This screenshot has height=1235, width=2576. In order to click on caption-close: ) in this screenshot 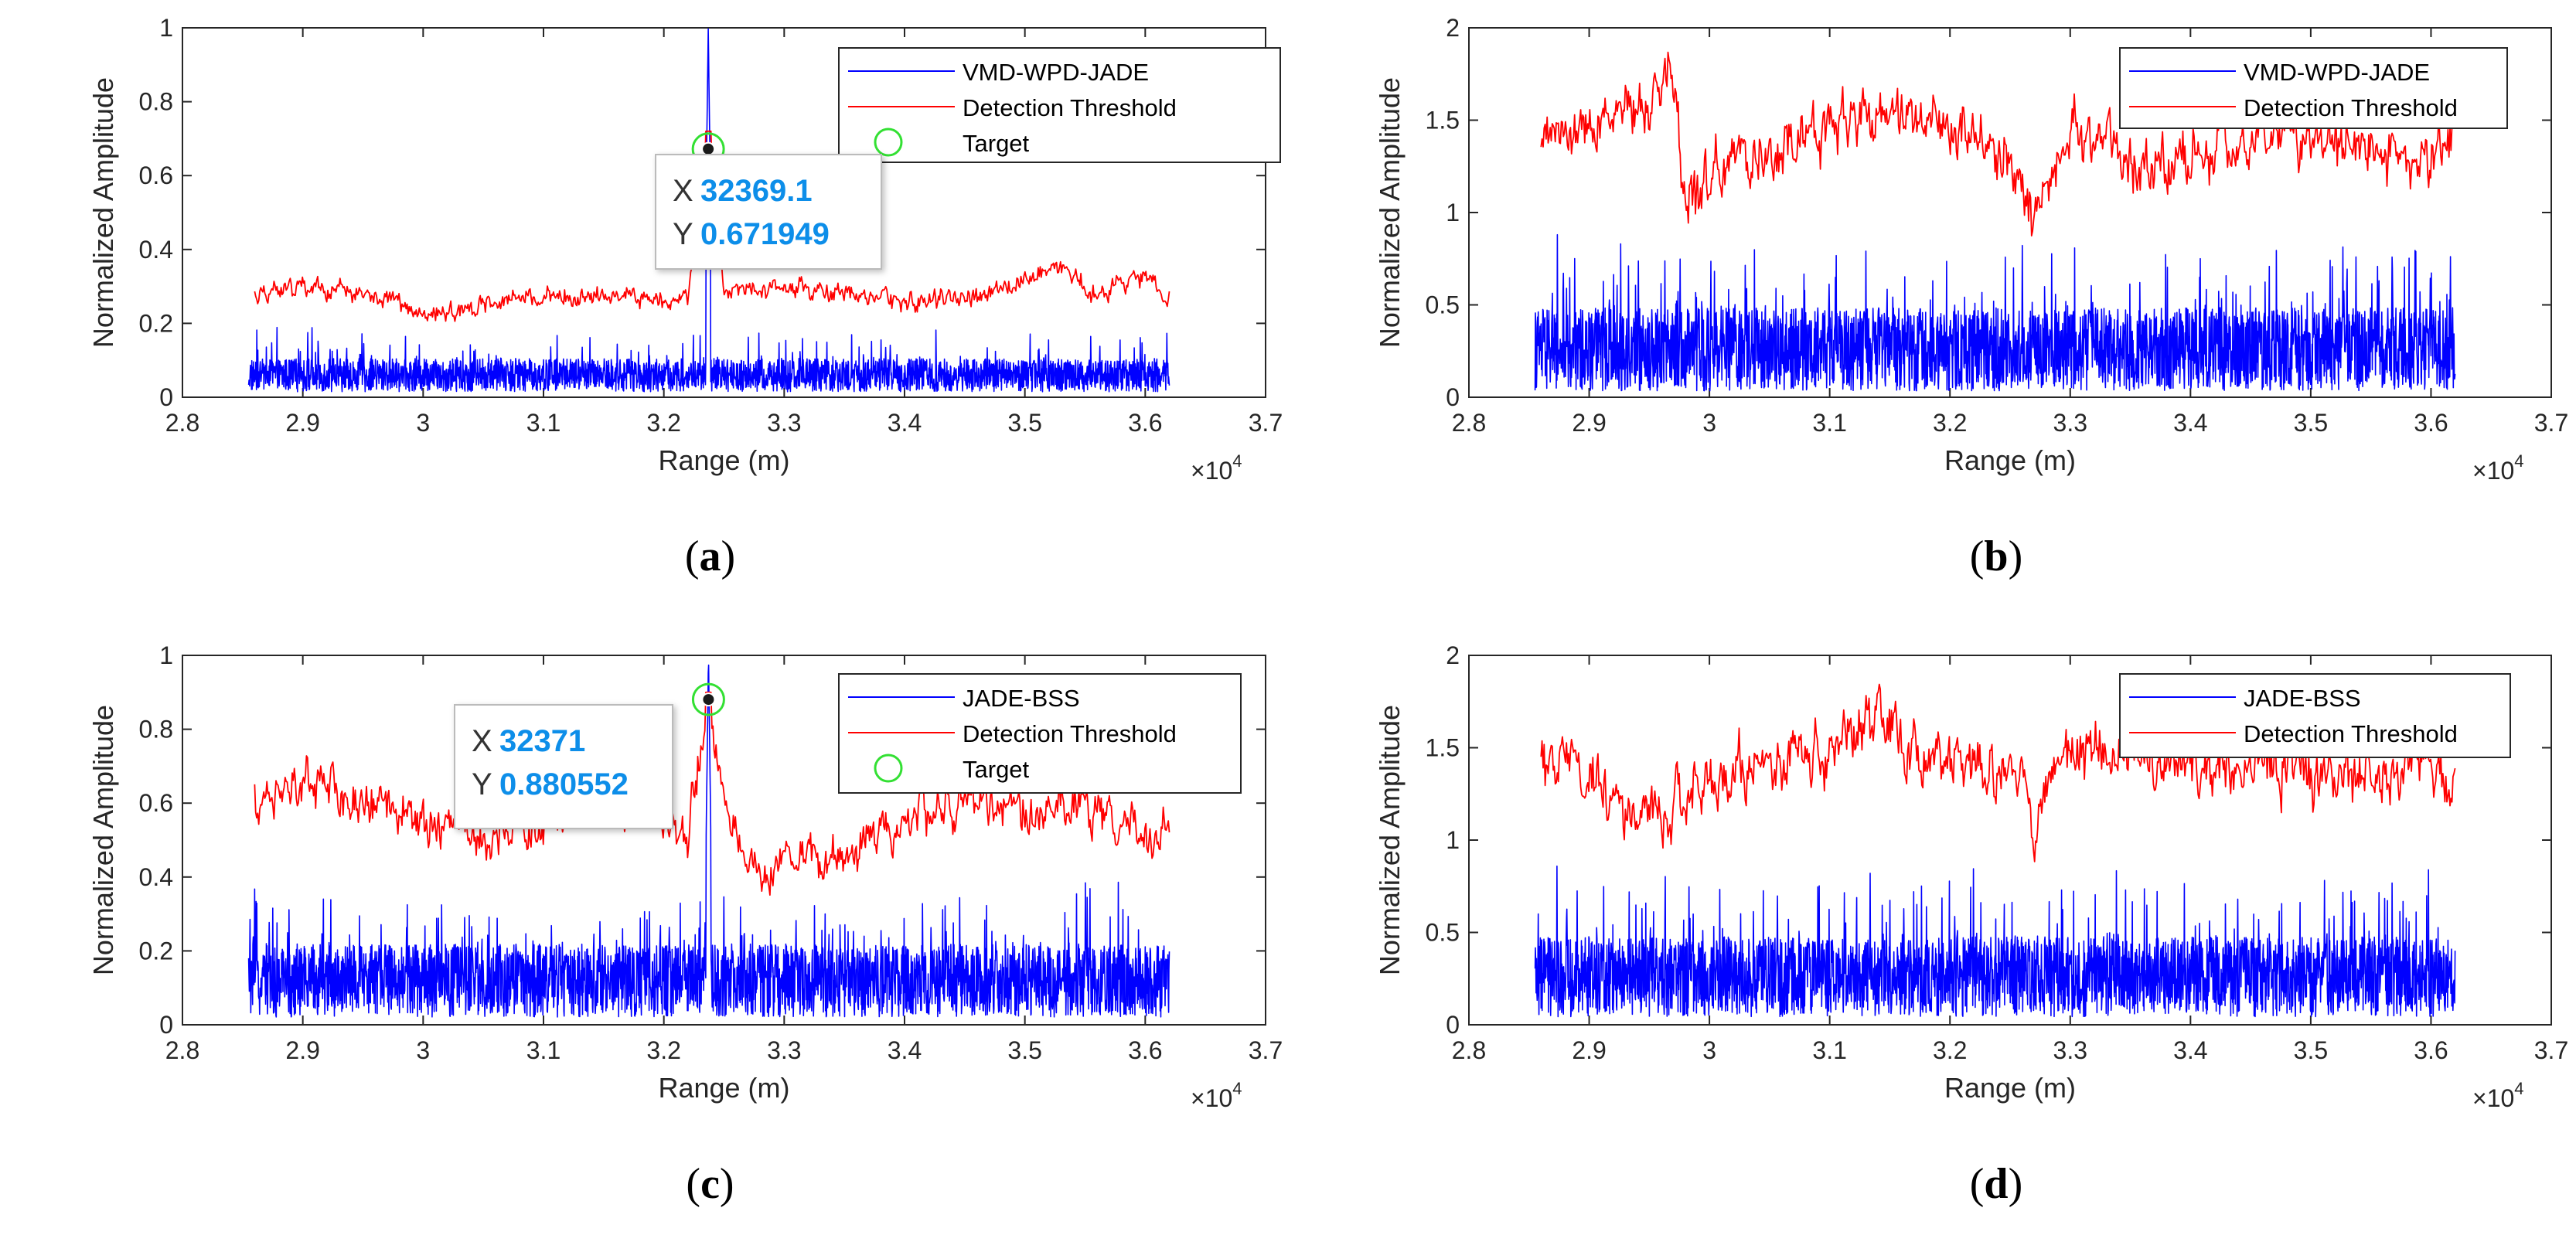, I will do `click(2016, 556)`.